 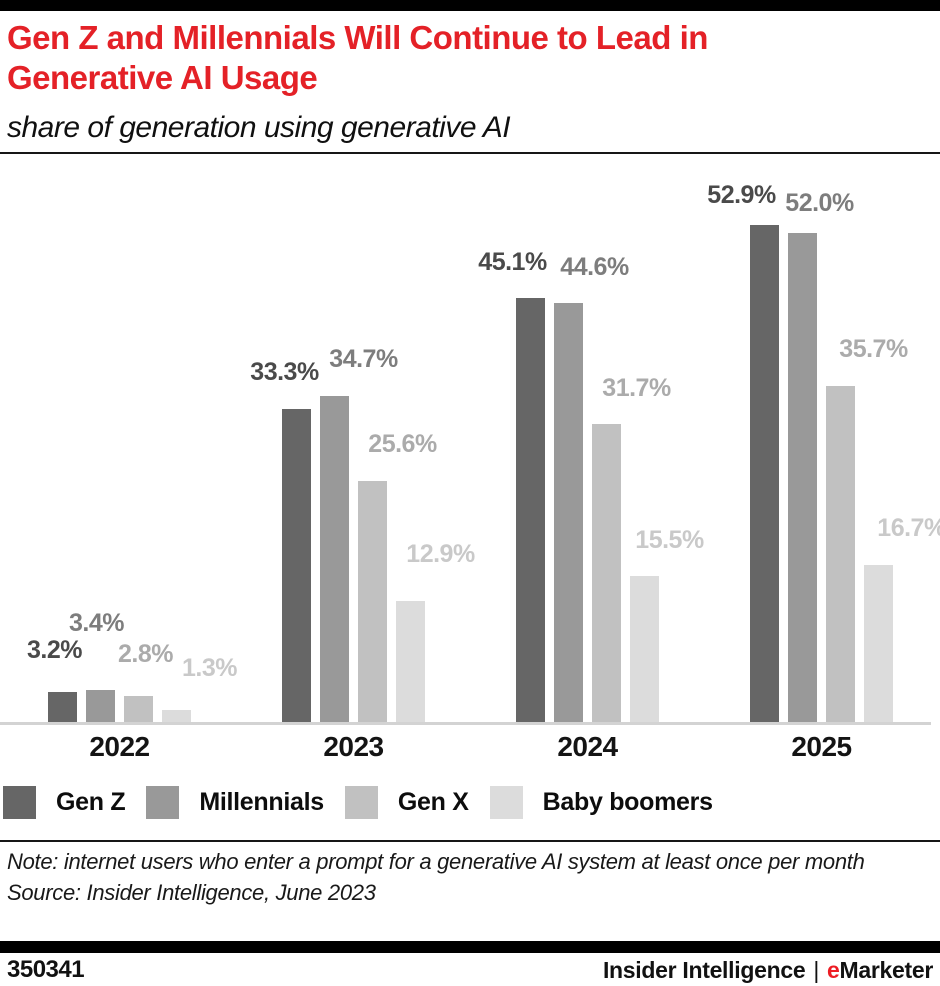 I want to click on value-label: 31.7%, so click(x=636, y=388).